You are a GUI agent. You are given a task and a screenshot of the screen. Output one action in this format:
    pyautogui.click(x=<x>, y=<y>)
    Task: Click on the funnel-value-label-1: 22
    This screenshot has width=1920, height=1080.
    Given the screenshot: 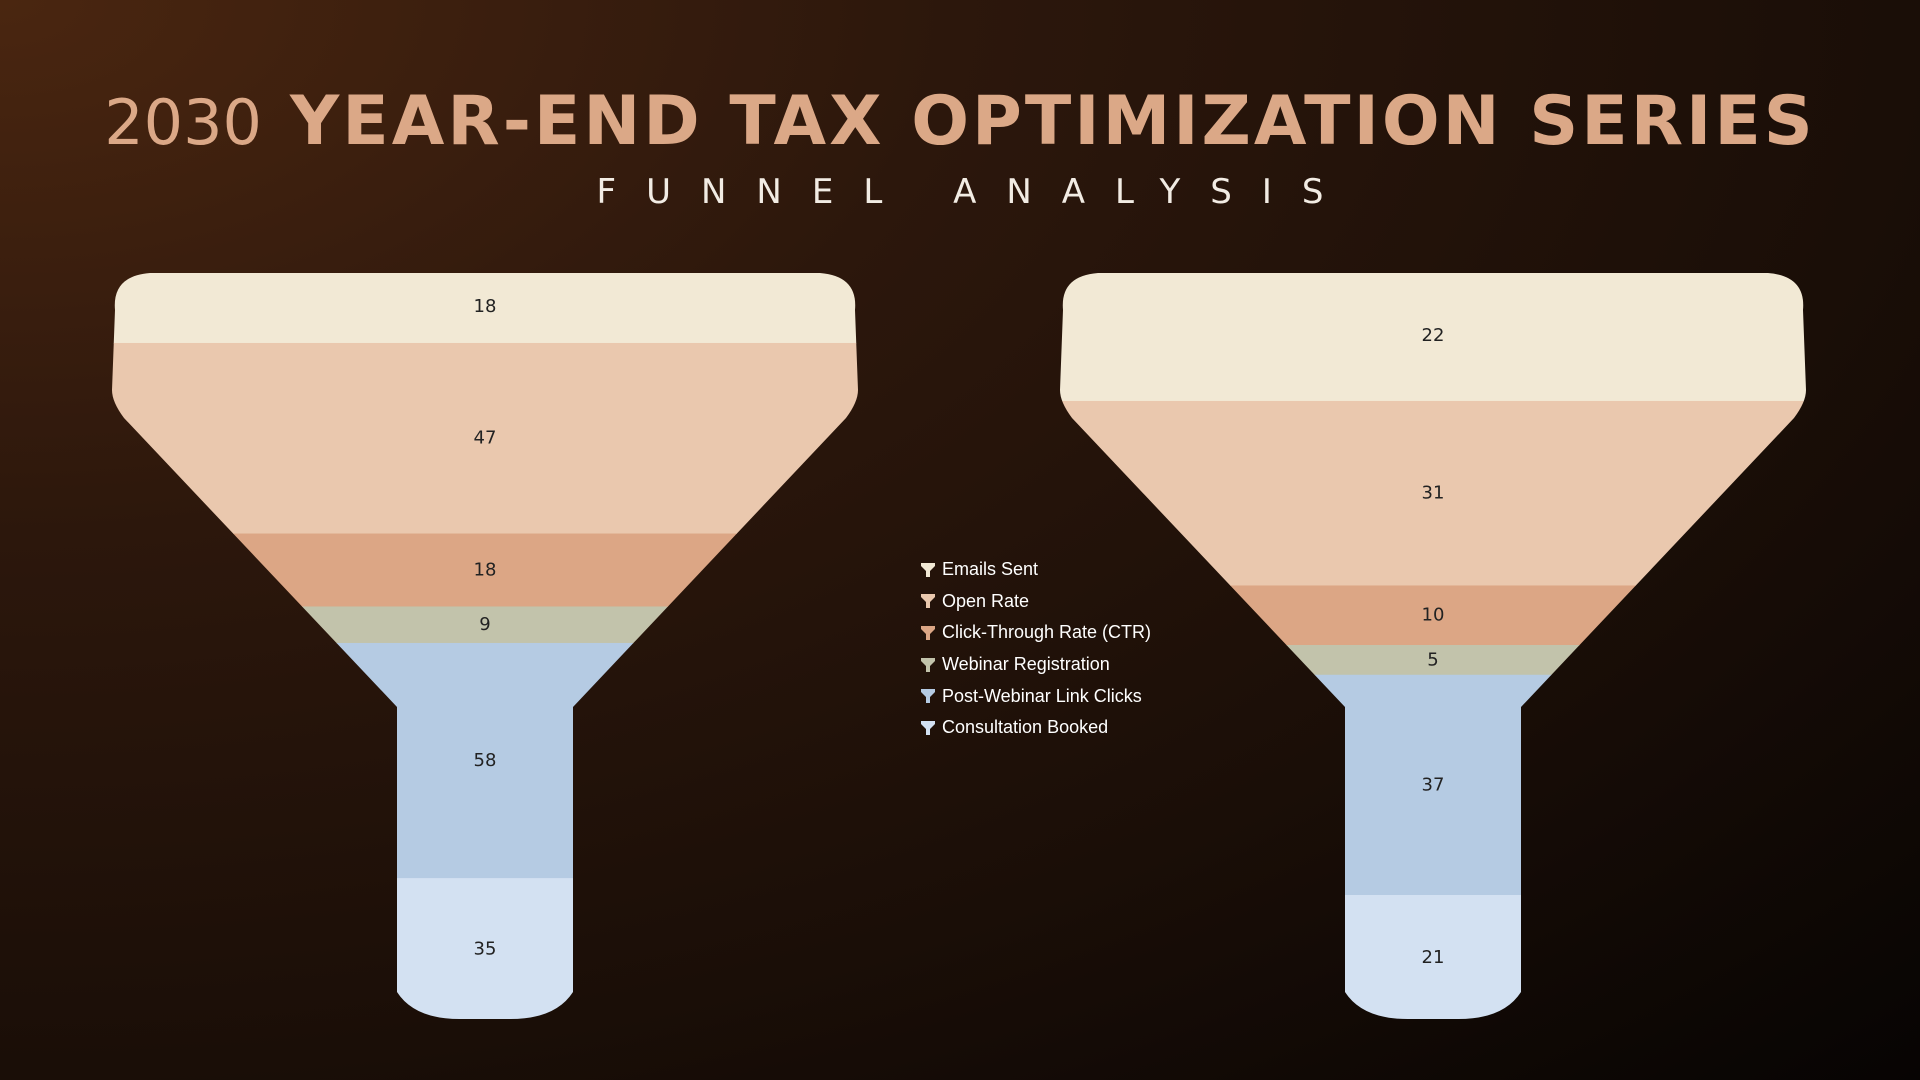 What is the action you would take?
    pyautogui.click(x=1433, y=335)
    